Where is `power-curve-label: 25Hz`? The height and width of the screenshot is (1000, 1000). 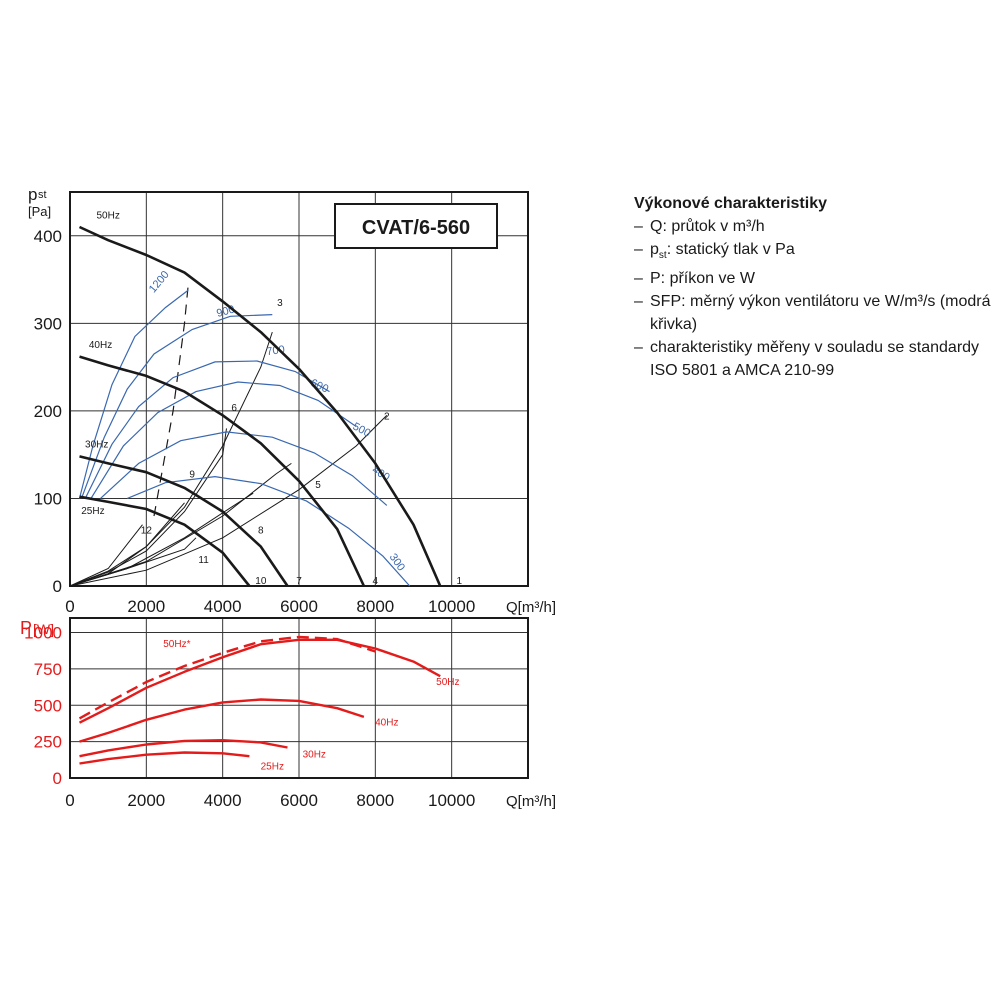 power-curve-label: 25Hz is located at coordinates (272, 766).